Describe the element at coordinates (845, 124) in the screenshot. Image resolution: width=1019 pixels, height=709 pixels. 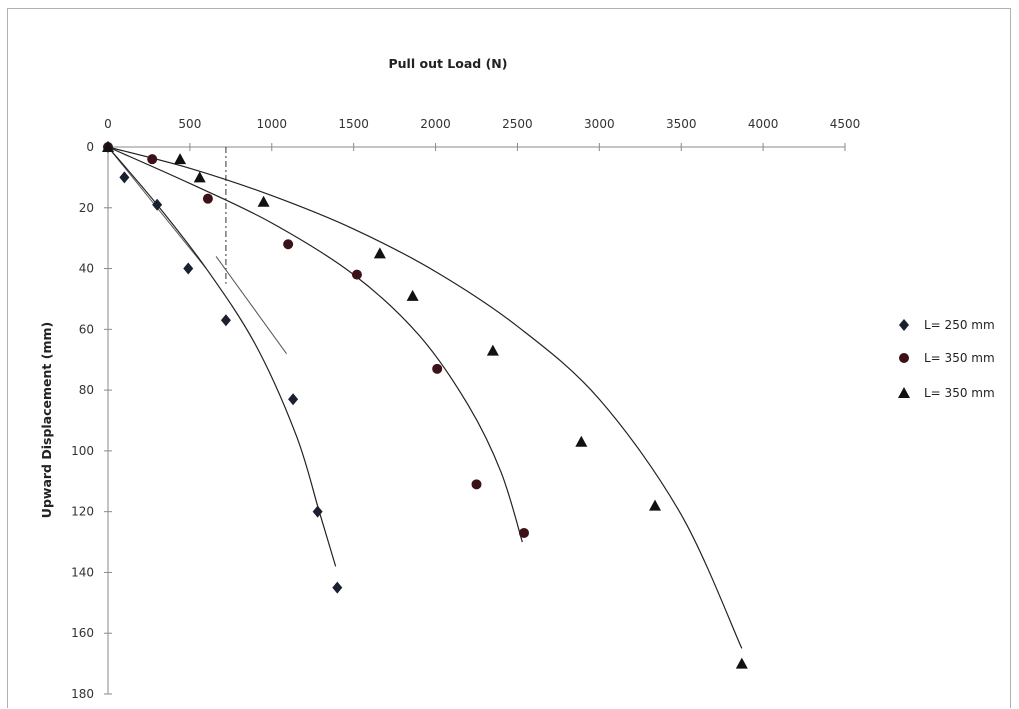
I see `x-tick-label: 4500` at that location.